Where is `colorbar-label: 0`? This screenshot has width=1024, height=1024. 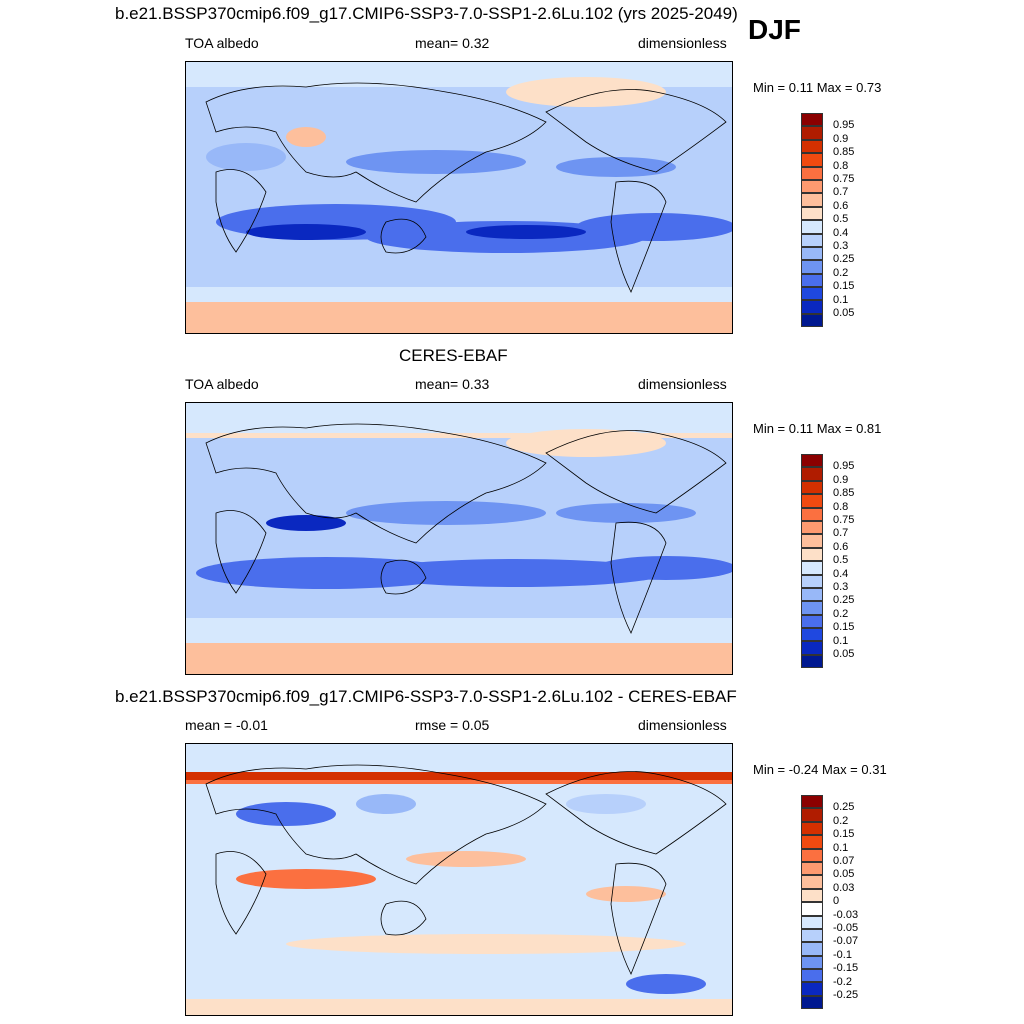 colorbar-label: 0 is located at coordinates (836, 901).